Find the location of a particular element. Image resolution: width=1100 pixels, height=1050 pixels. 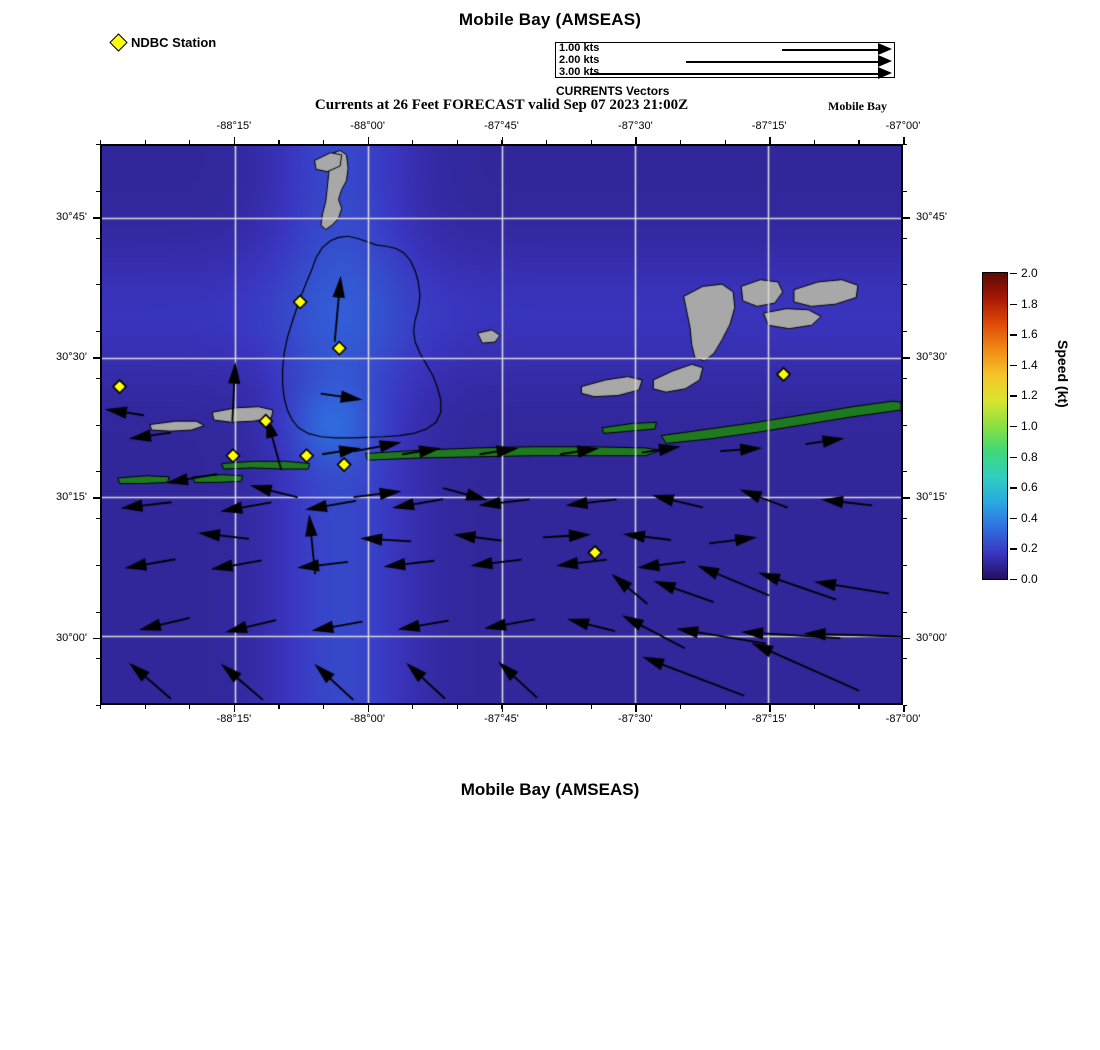

vector-legend-caption: CURRENTS Vectors is located at coordinates (613, 91).